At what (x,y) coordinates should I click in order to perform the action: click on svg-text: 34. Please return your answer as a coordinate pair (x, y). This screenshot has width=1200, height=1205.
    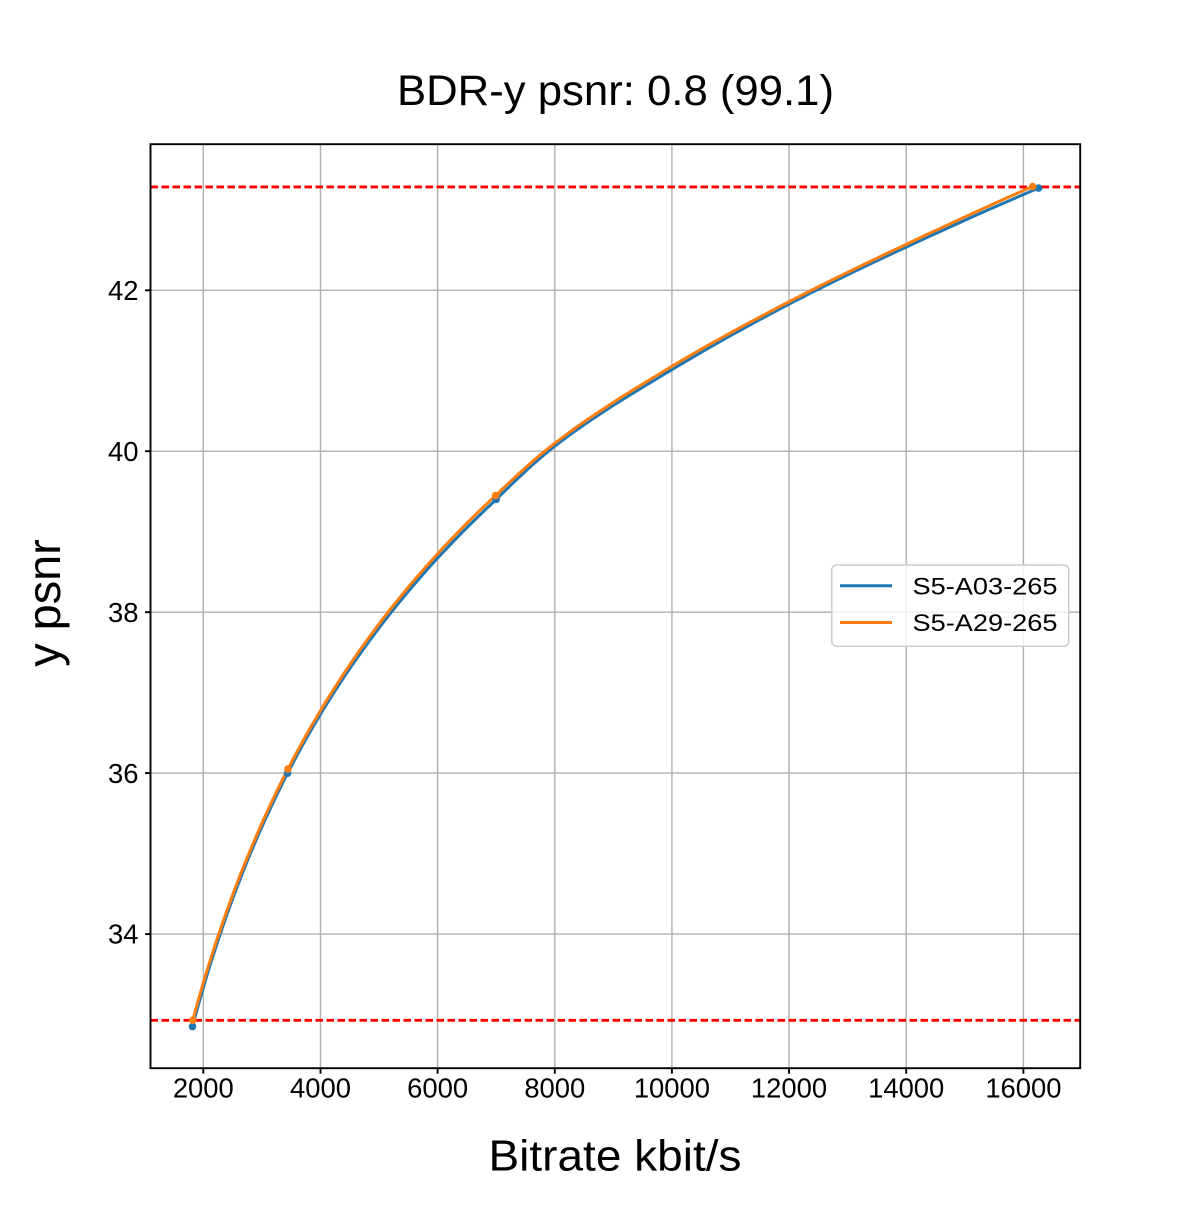
    Looking at the image, I should click on (123, 934).